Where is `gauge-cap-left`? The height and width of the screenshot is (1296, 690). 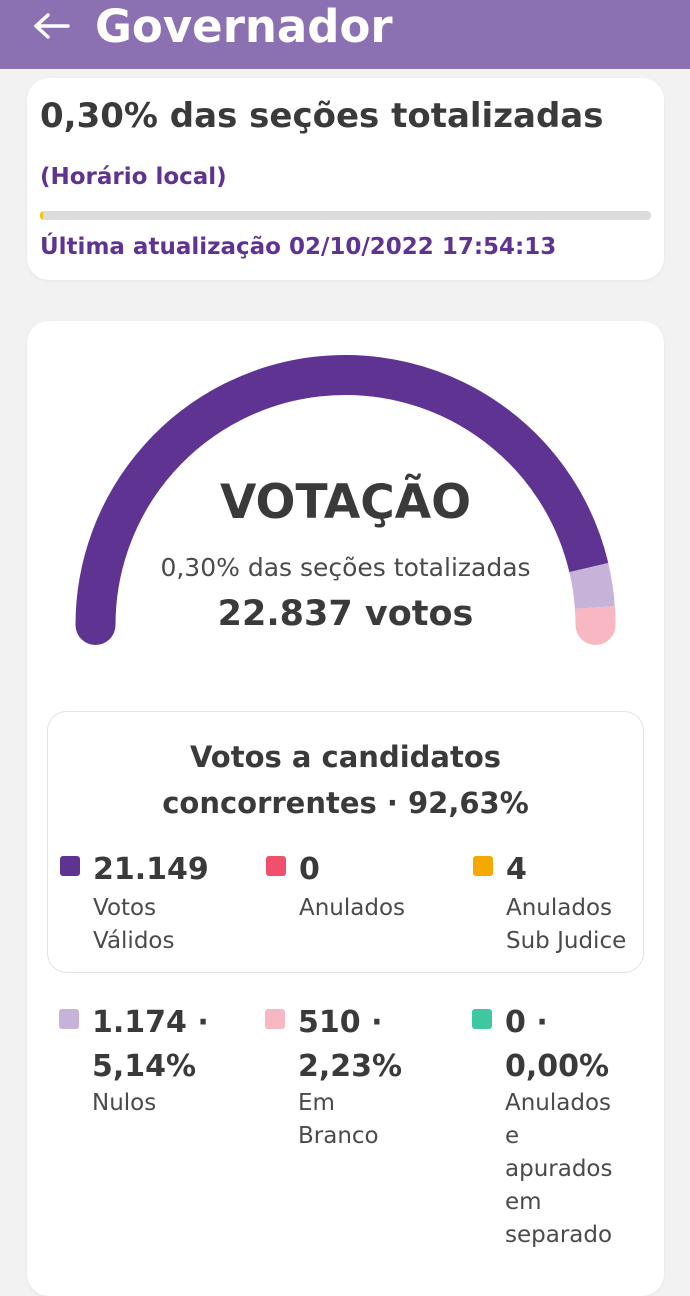
gauge-cap-left is located at coordinates (95, 625).